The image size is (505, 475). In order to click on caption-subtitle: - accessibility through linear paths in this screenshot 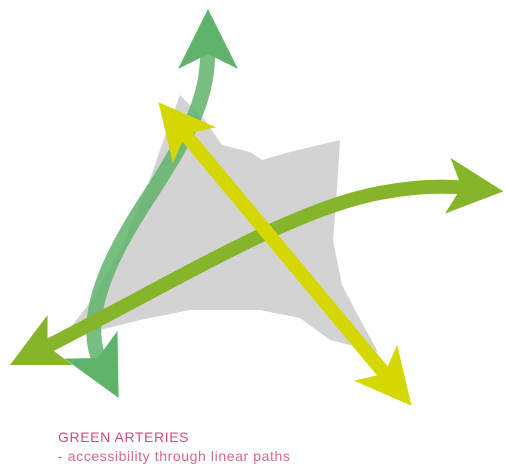, I will do `click(174, 456)`.